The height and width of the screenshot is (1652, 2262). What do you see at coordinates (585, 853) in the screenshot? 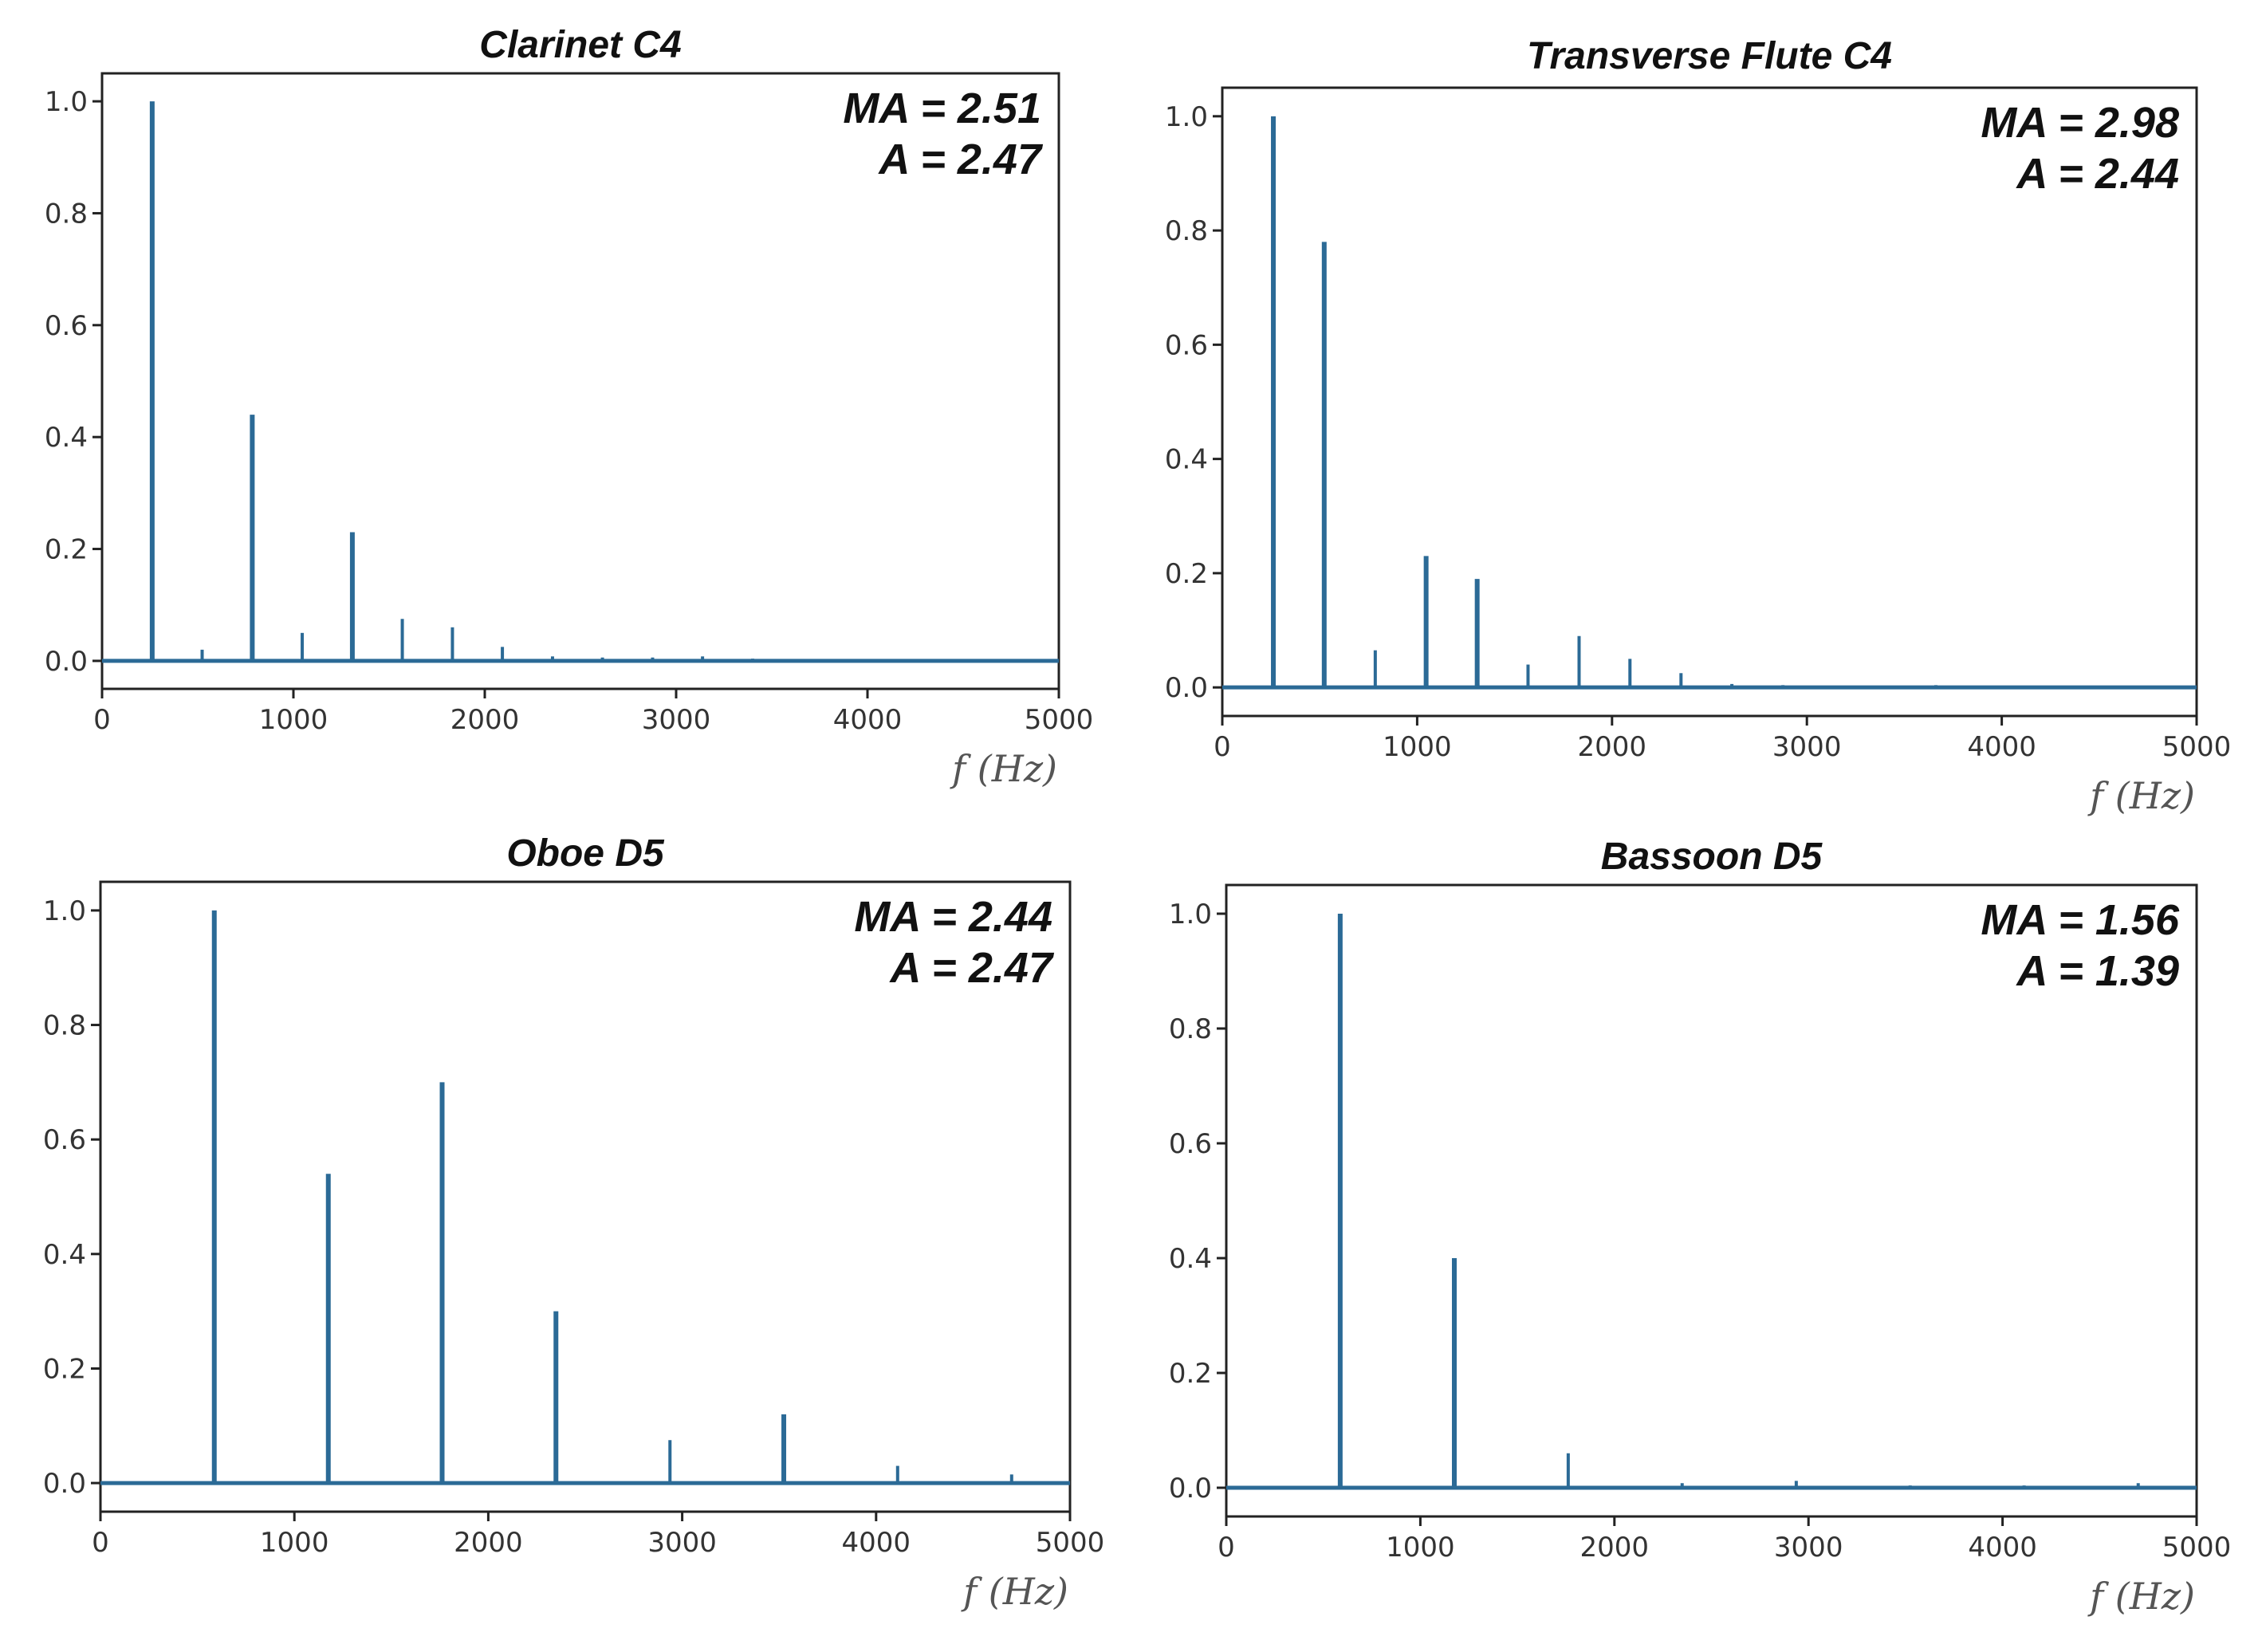
I see `chart-title: Oboe D5` at bounding box center [585, 853].